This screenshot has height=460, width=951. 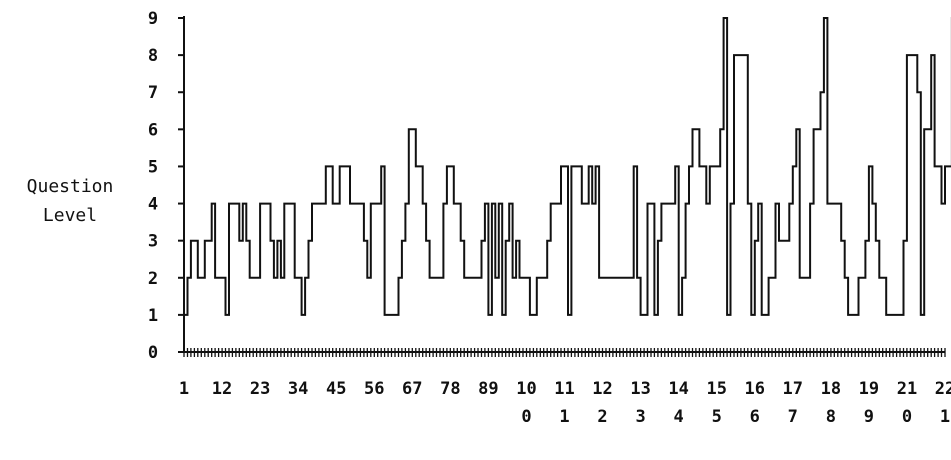 I want to click on y-tick-label: 7, so click(x=153, y=93).